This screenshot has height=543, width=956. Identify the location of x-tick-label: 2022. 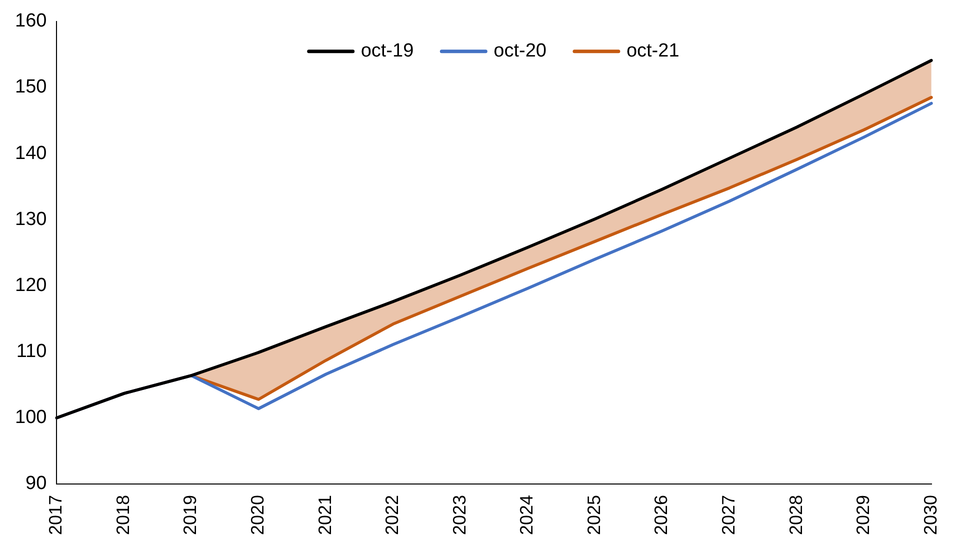
(392, 515).